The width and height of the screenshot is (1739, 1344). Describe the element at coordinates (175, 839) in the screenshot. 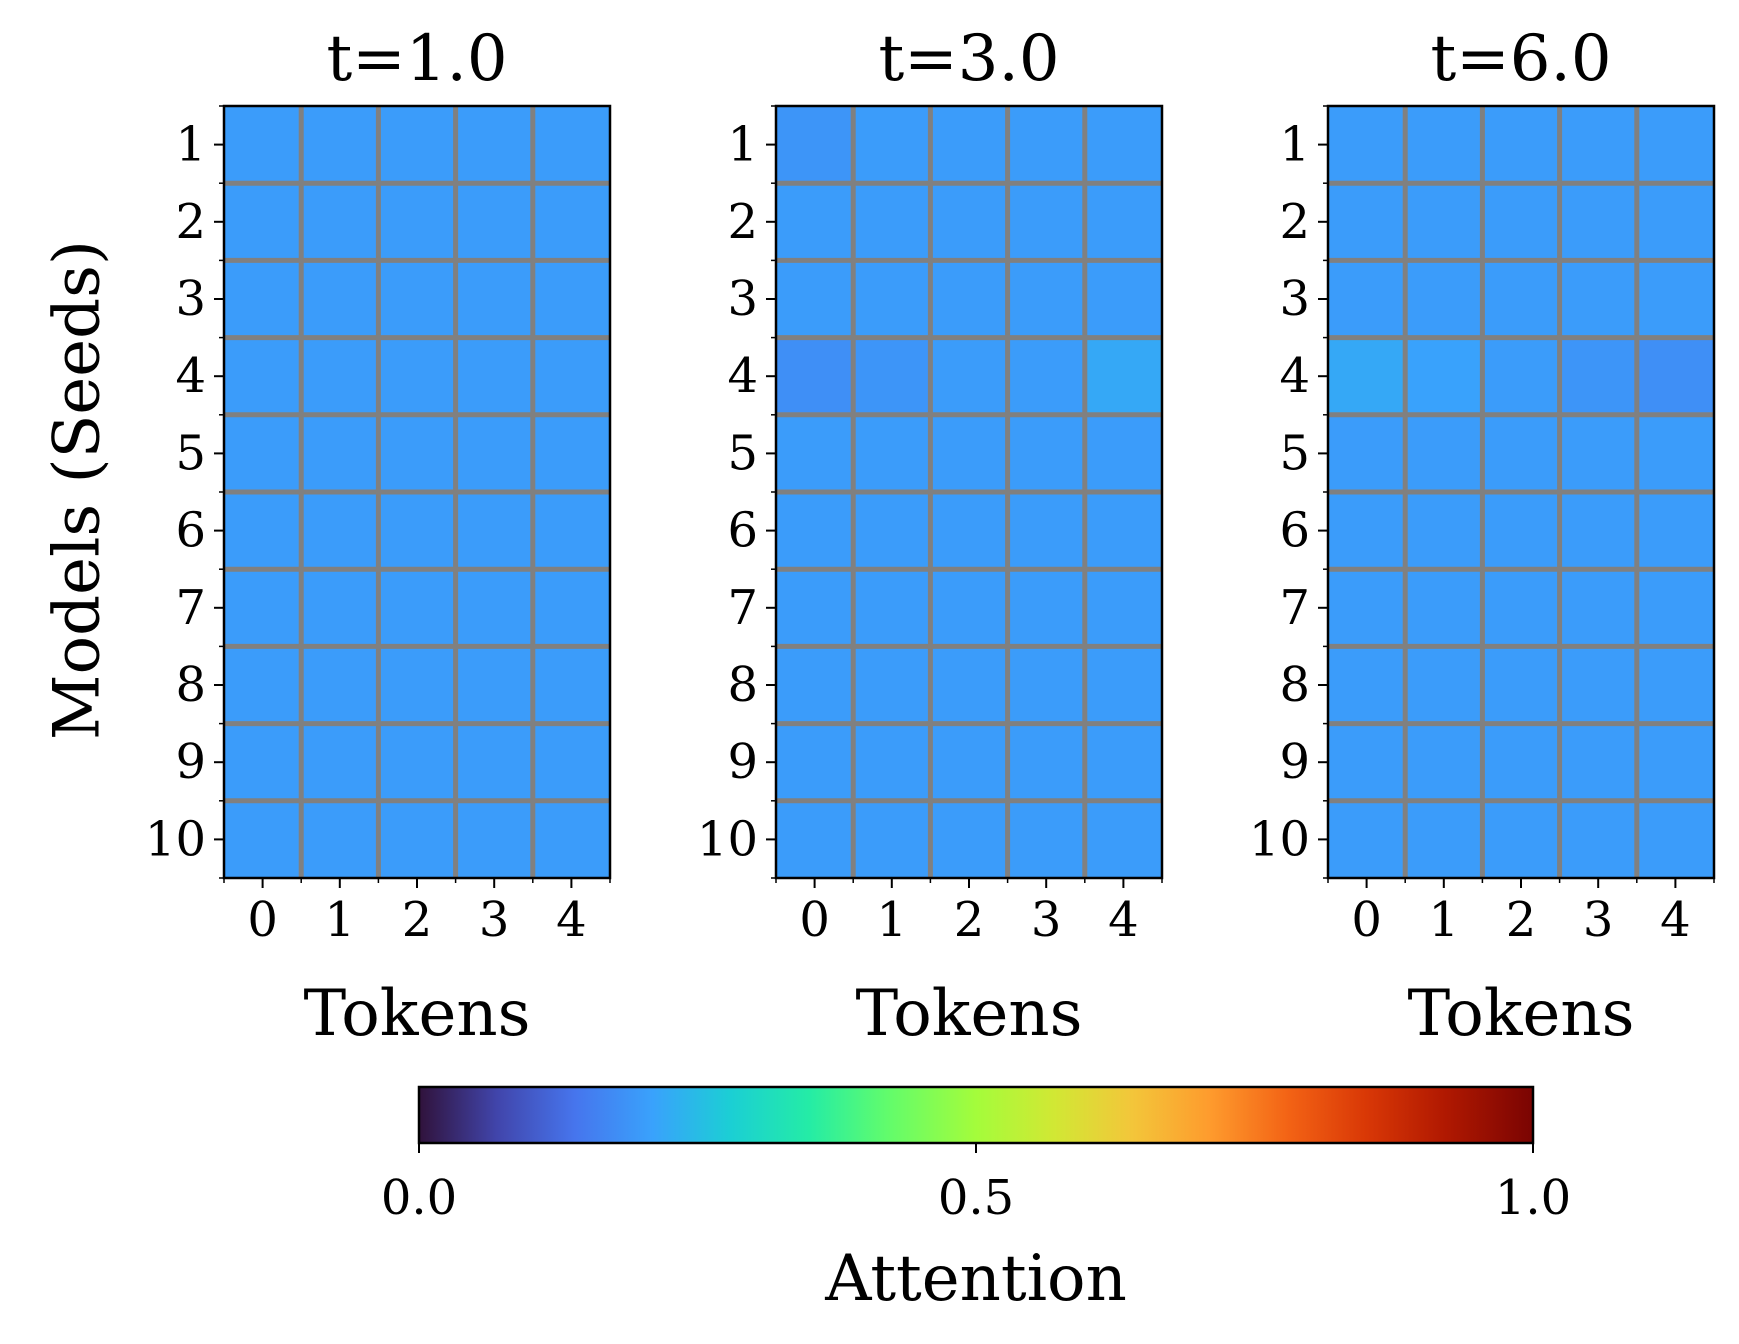

I see `y-tick-label: 10` at that location.